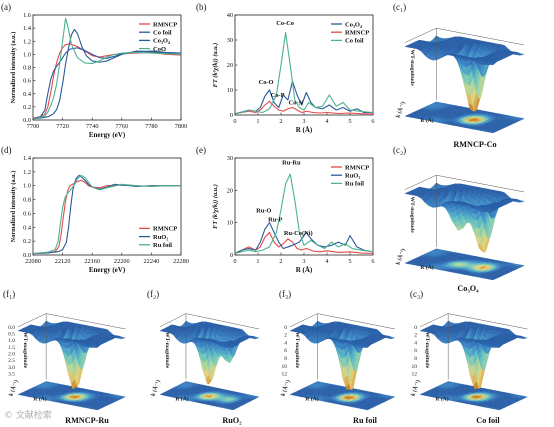  I want to click on panel-label-d: (d), so click(6, 150).